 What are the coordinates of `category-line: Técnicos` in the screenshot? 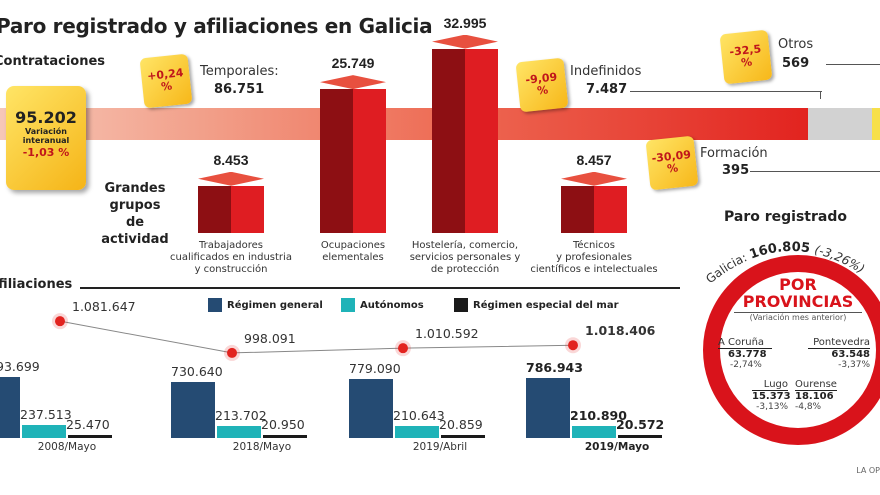 It's located at (593, 245).